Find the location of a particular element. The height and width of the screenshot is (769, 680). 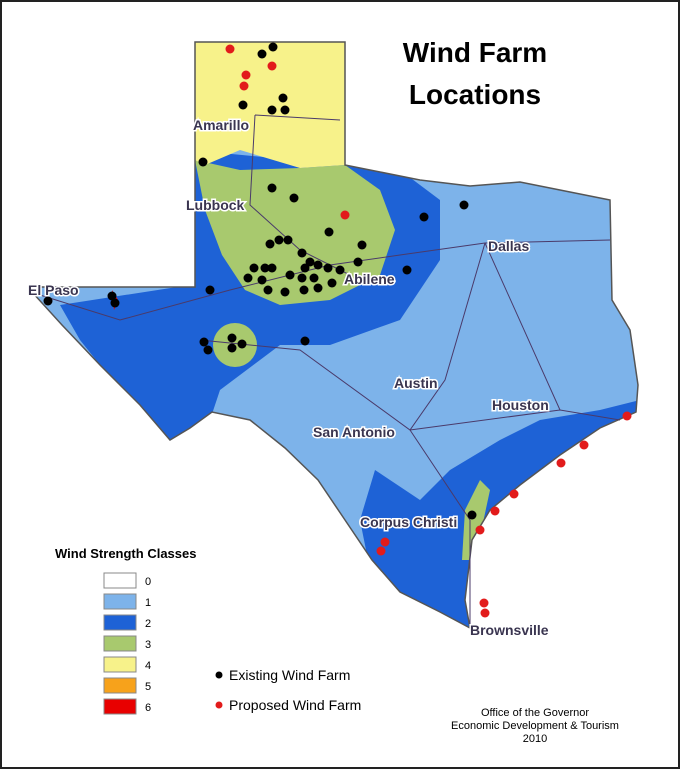

city-label: Abilene is located at coordinates (369, 279).